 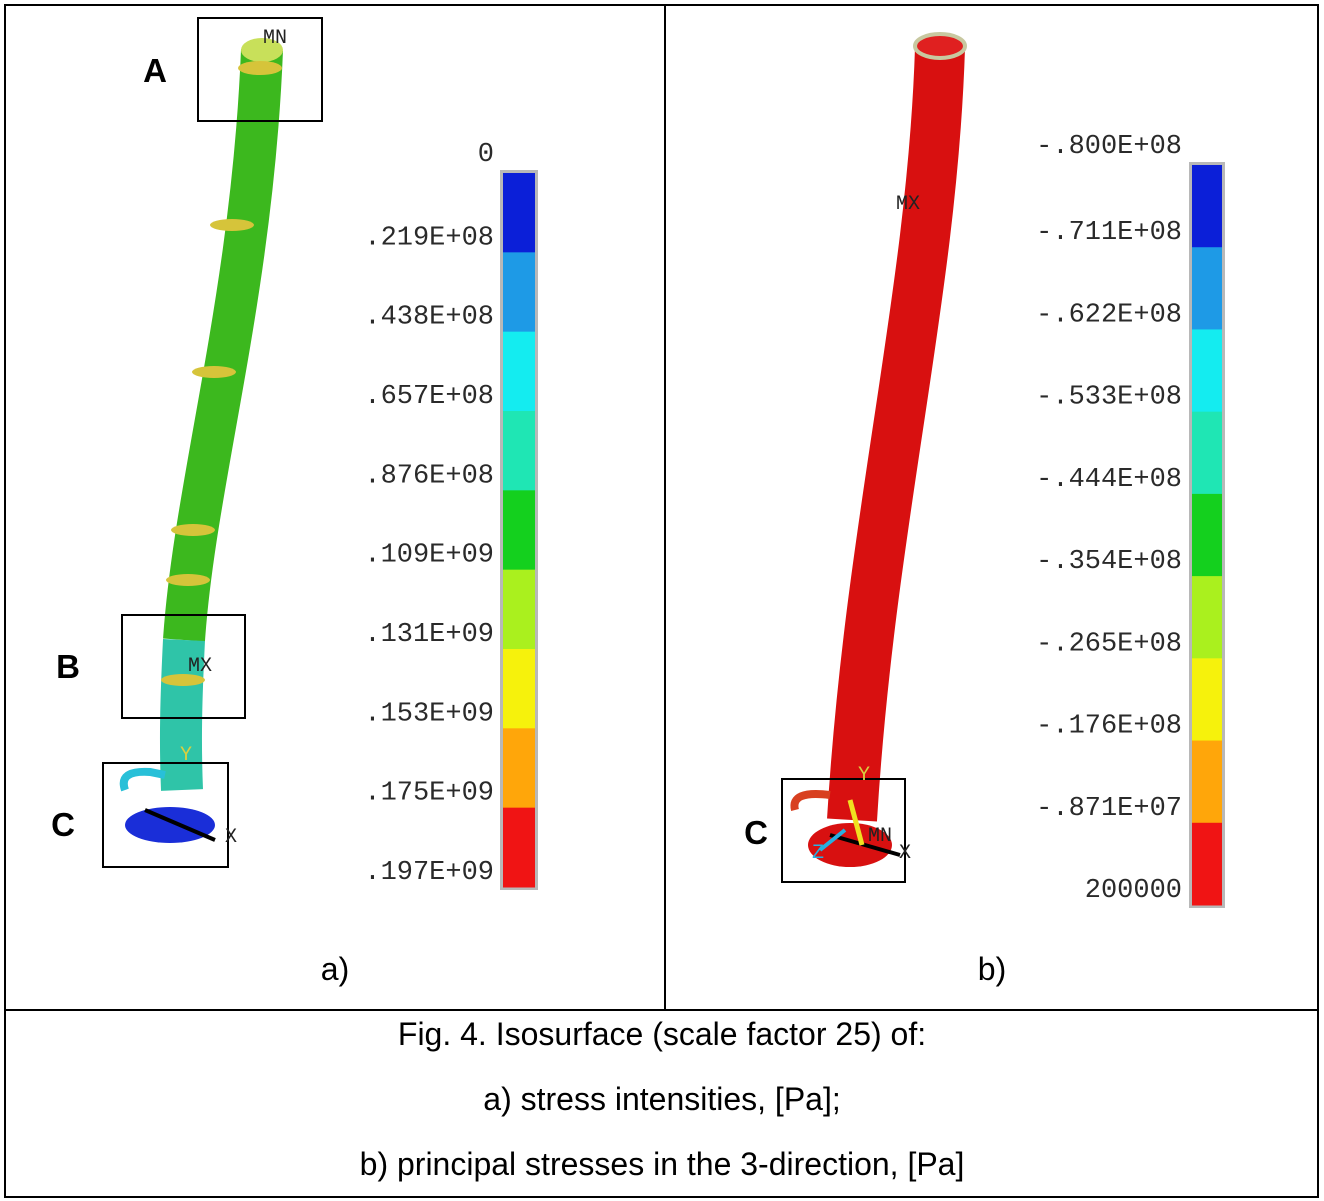 I want to click on legend-label: .438E+08, so click(x=429, y=318).